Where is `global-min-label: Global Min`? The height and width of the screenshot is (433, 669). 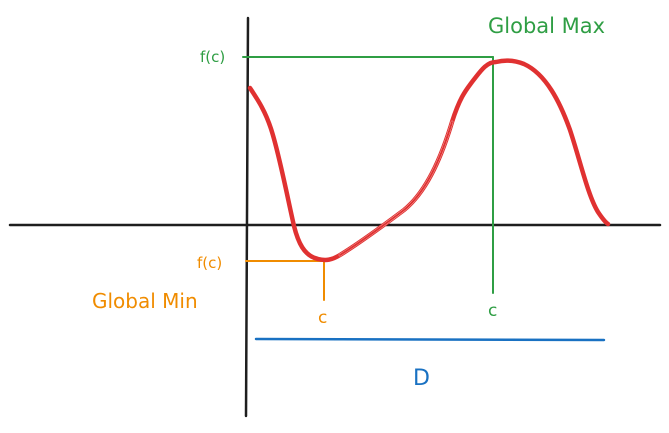 global-min-label: Global Min is located at coordinates (145, 301).